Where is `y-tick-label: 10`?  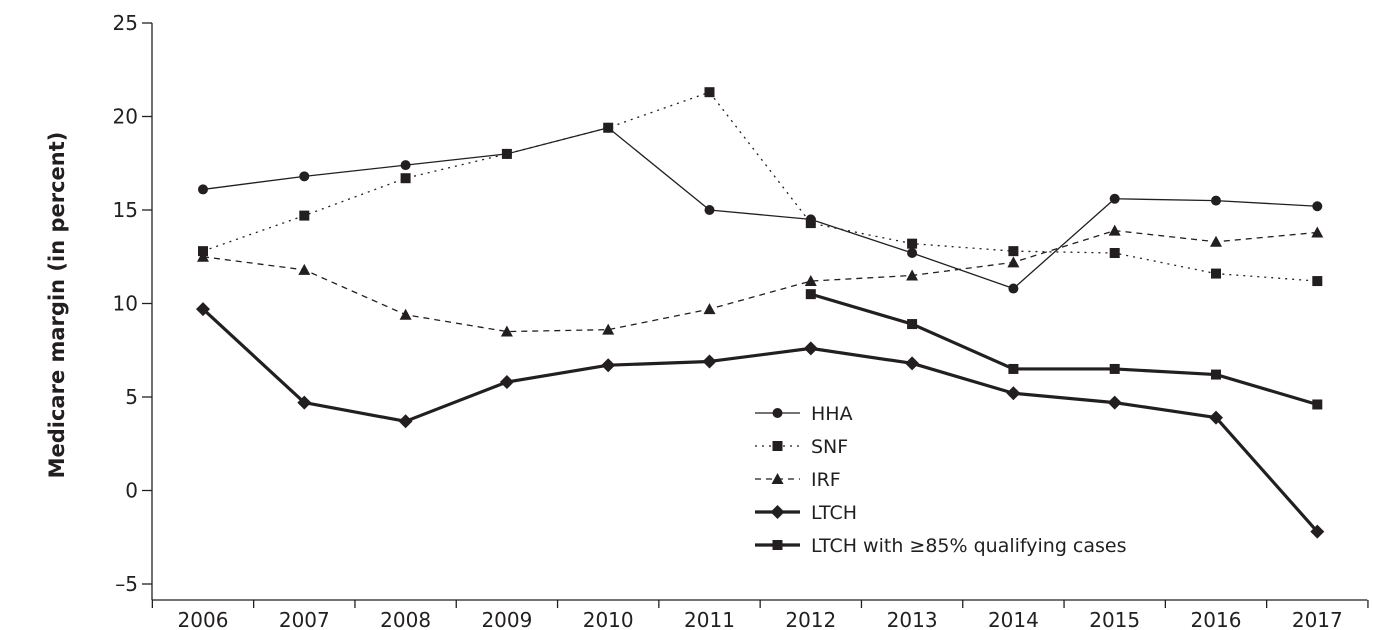 y-tick-label: 10 is located at coordinates (125, 304).